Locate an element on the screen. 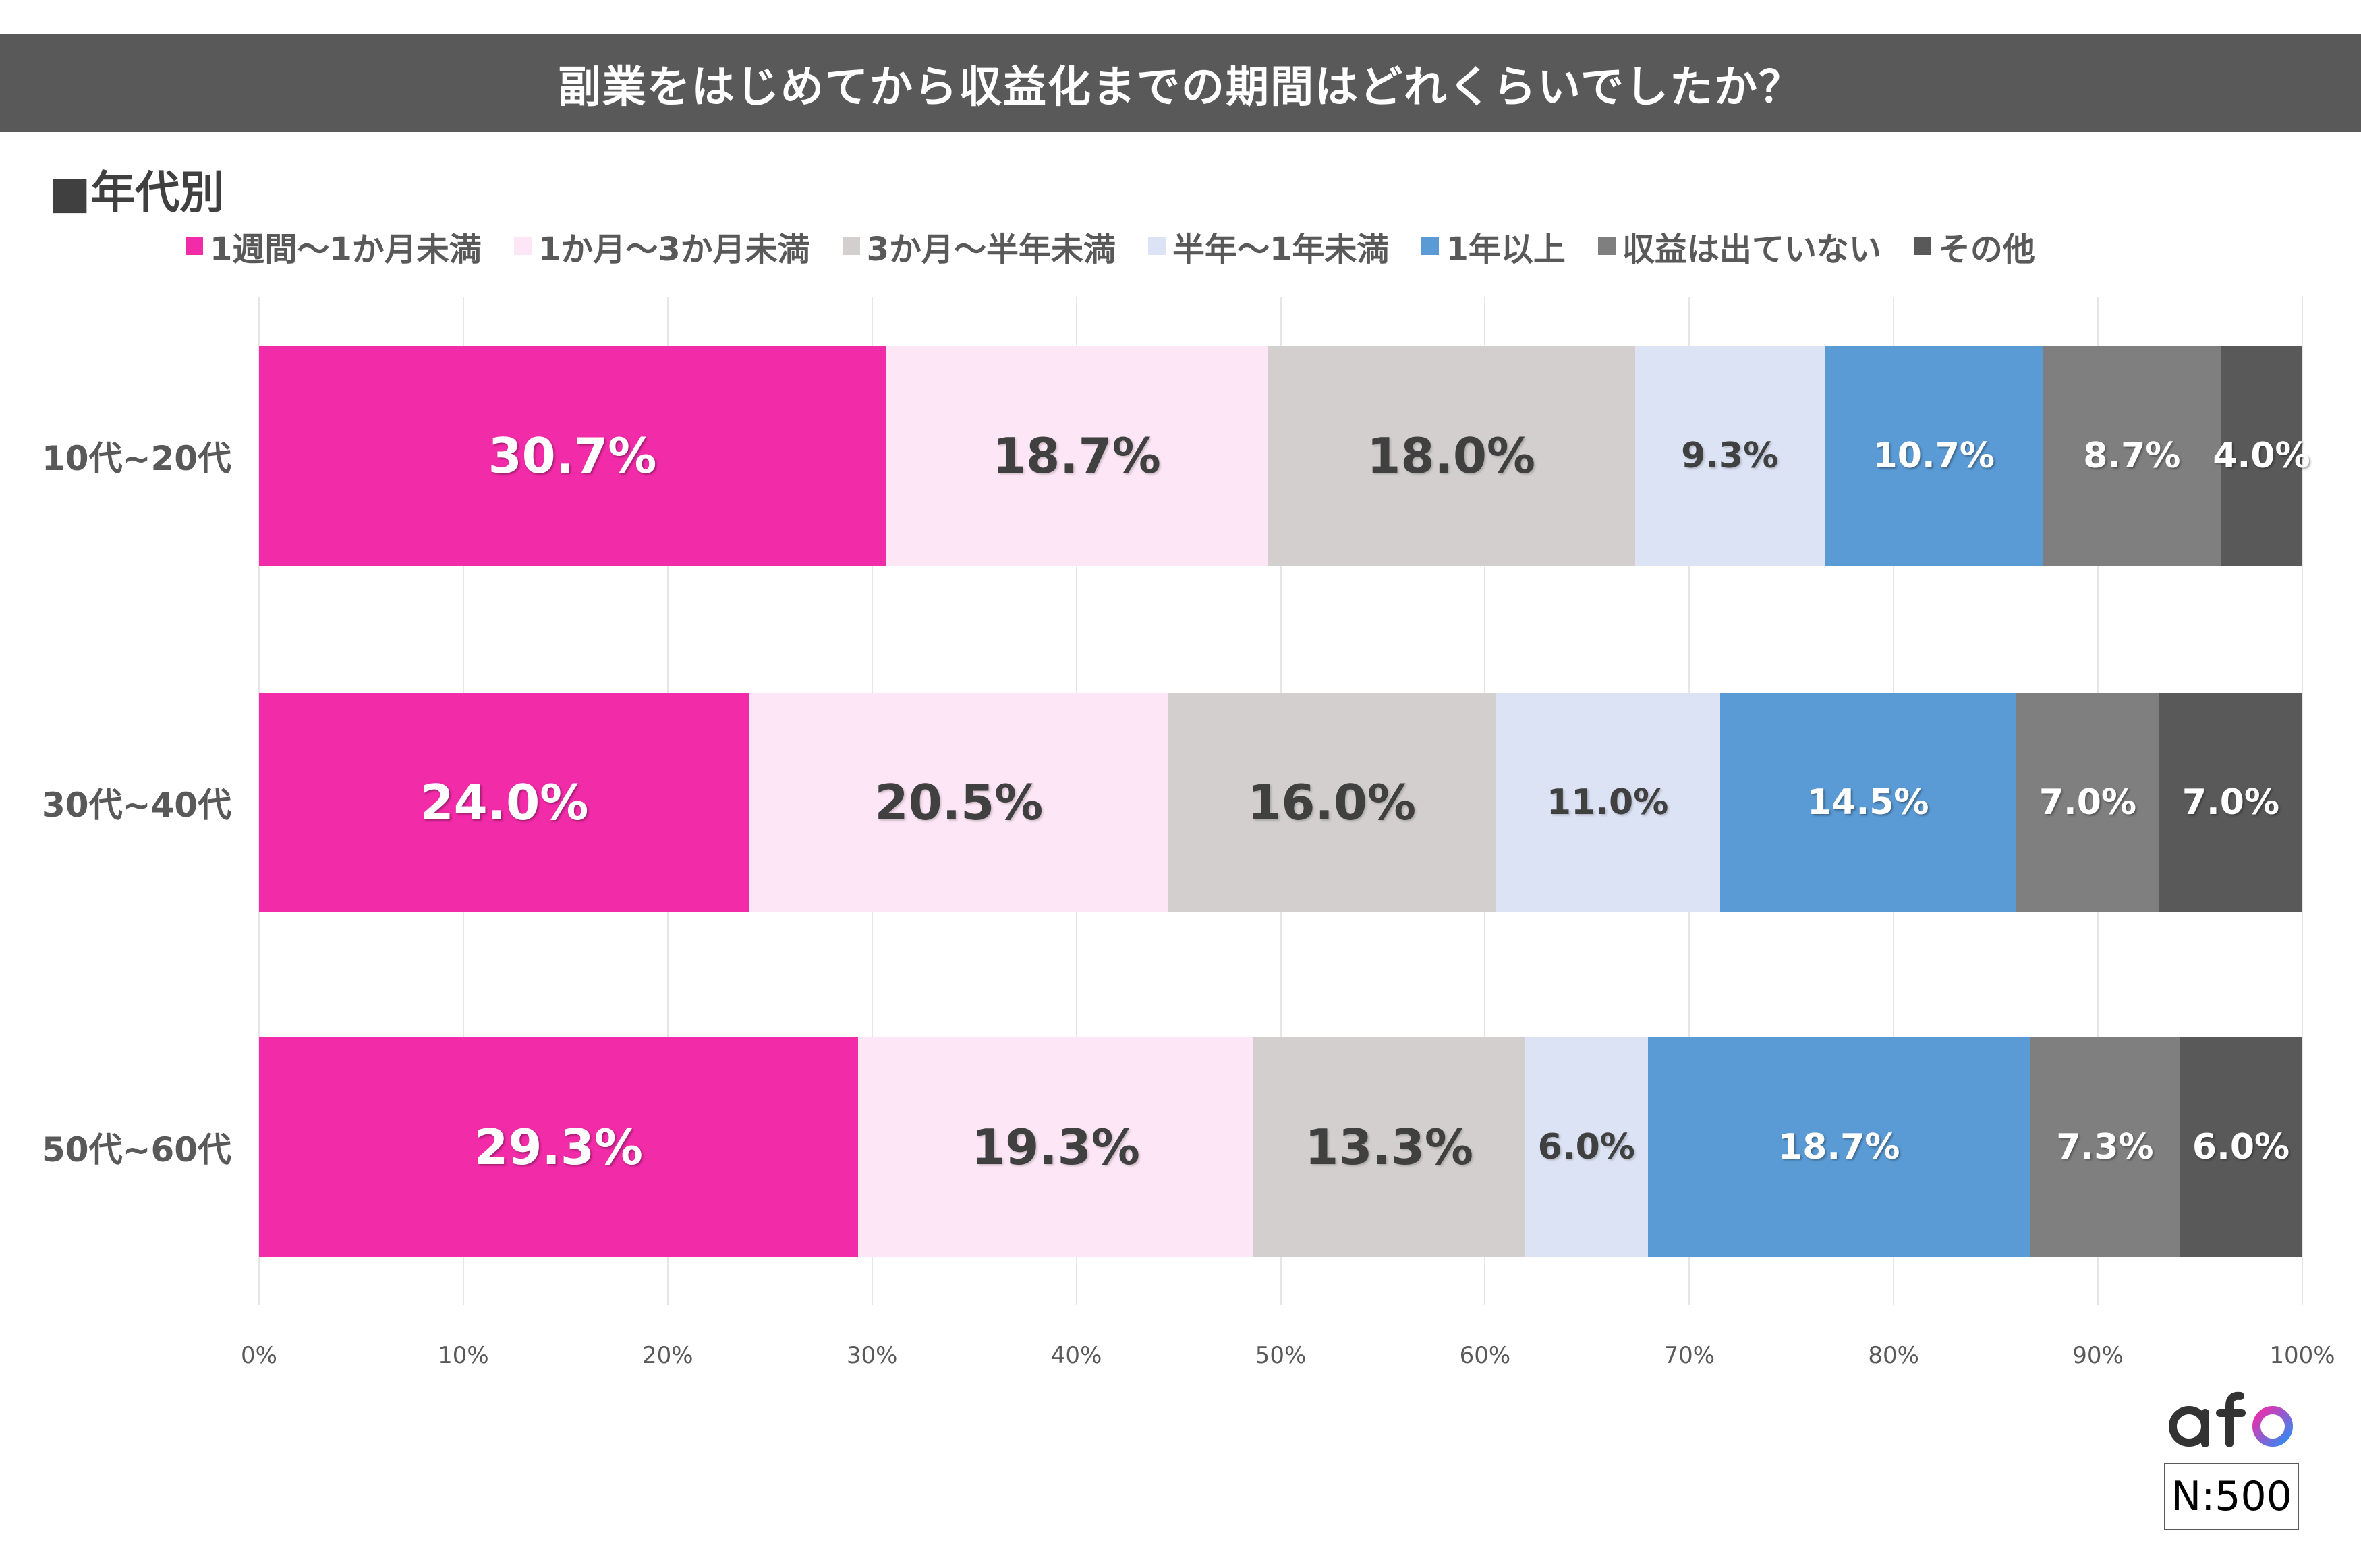  legend-item: 3か月～半年未満 is located at coordinates (979, 246).